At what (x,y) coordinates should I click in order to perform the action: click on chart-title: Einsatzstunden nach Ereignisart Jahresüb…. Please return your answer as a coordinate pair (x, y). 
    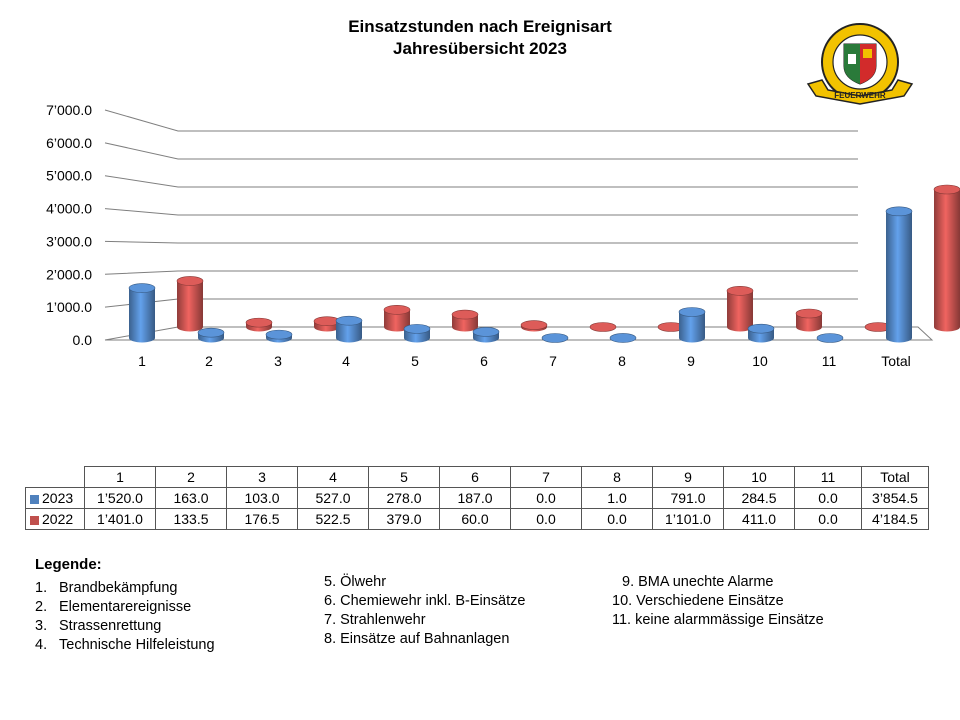
    Looking at the image, I should click on (480, 38).